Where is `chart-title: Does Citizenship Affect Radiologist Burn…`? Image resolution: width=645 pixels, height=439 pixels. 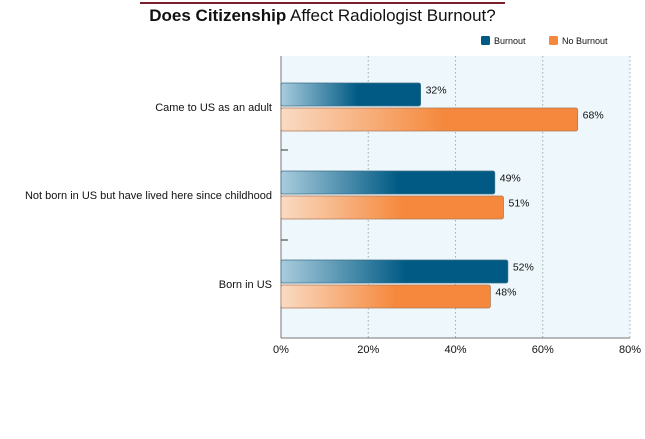
chart-title: Does Citizenship Affect Radiologist Burn… is located at coordinates (322, 16).